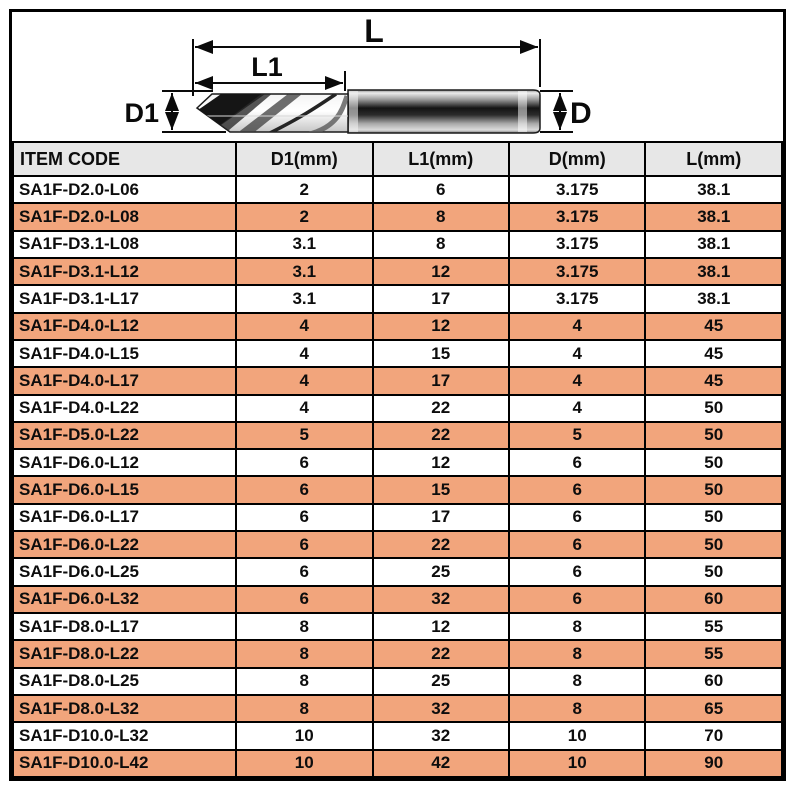  I want to click on item-code-cell: SA1F-D3.1-L08, so click(124, 244).